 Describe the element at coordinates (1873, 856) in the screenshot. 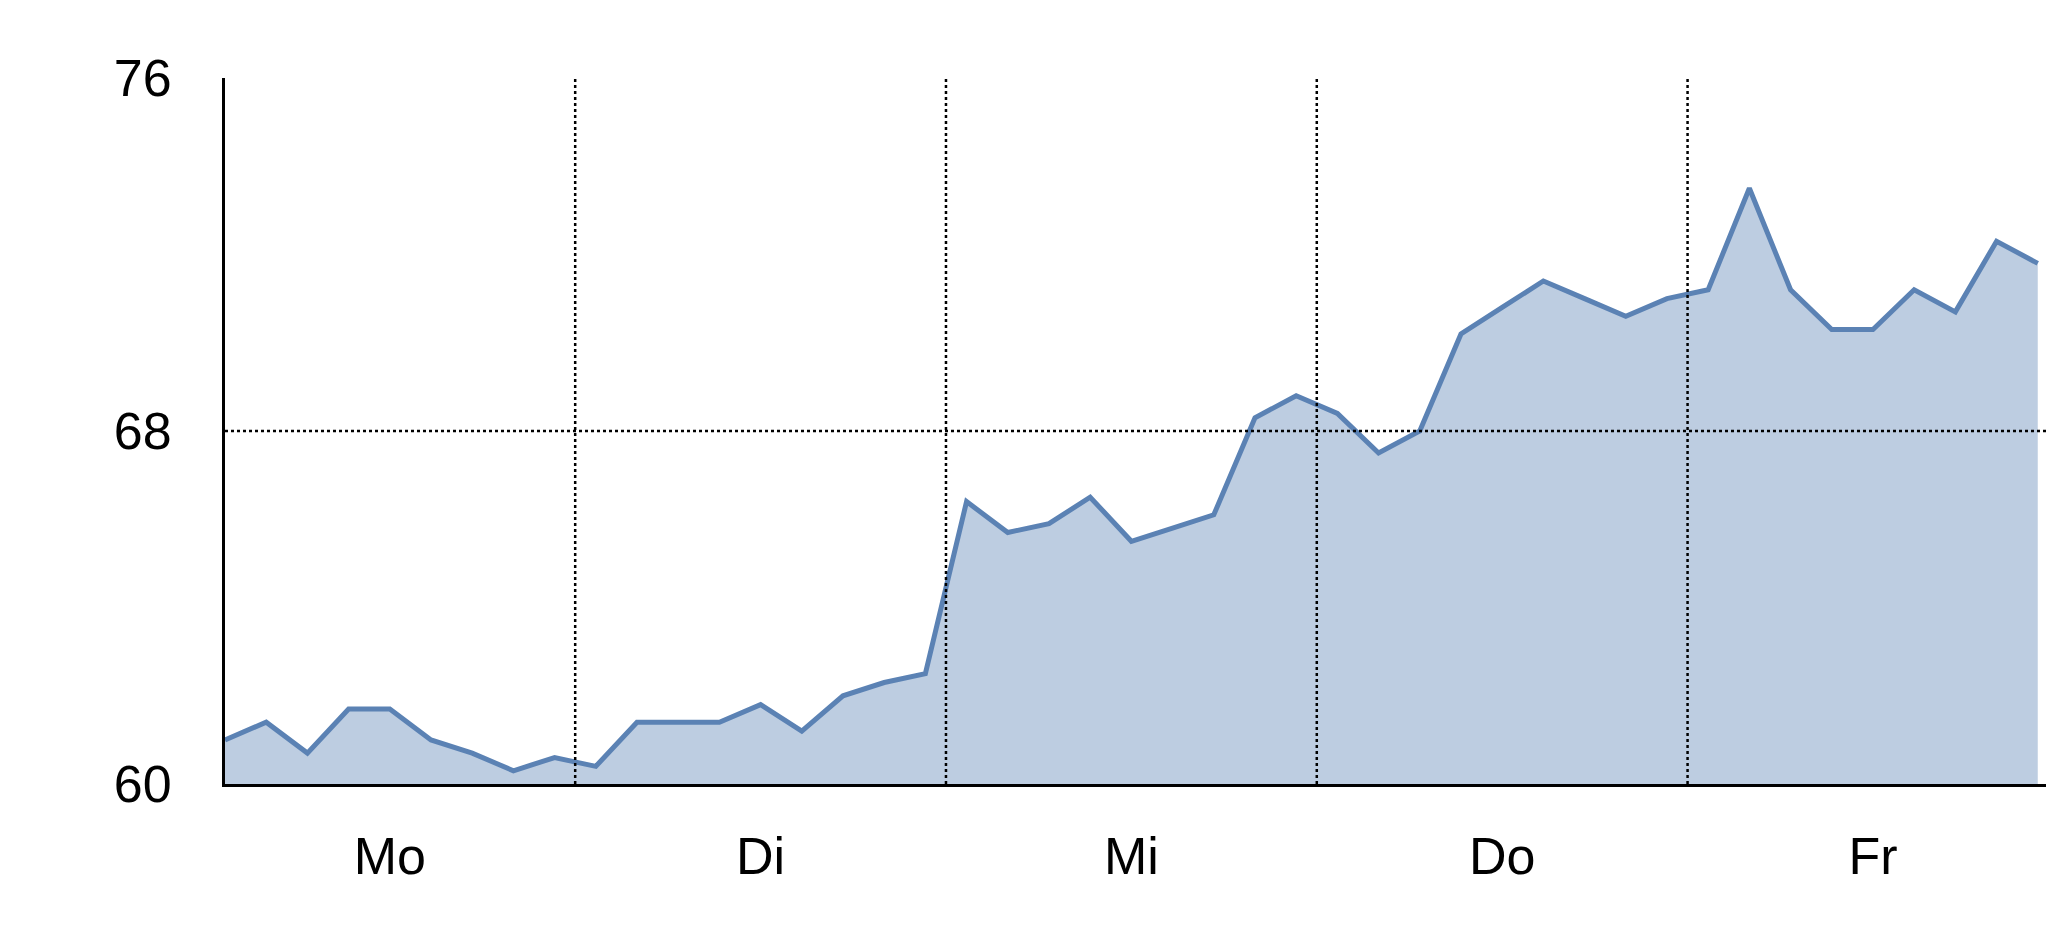

I see `x-tick-label: Fr` at that location.